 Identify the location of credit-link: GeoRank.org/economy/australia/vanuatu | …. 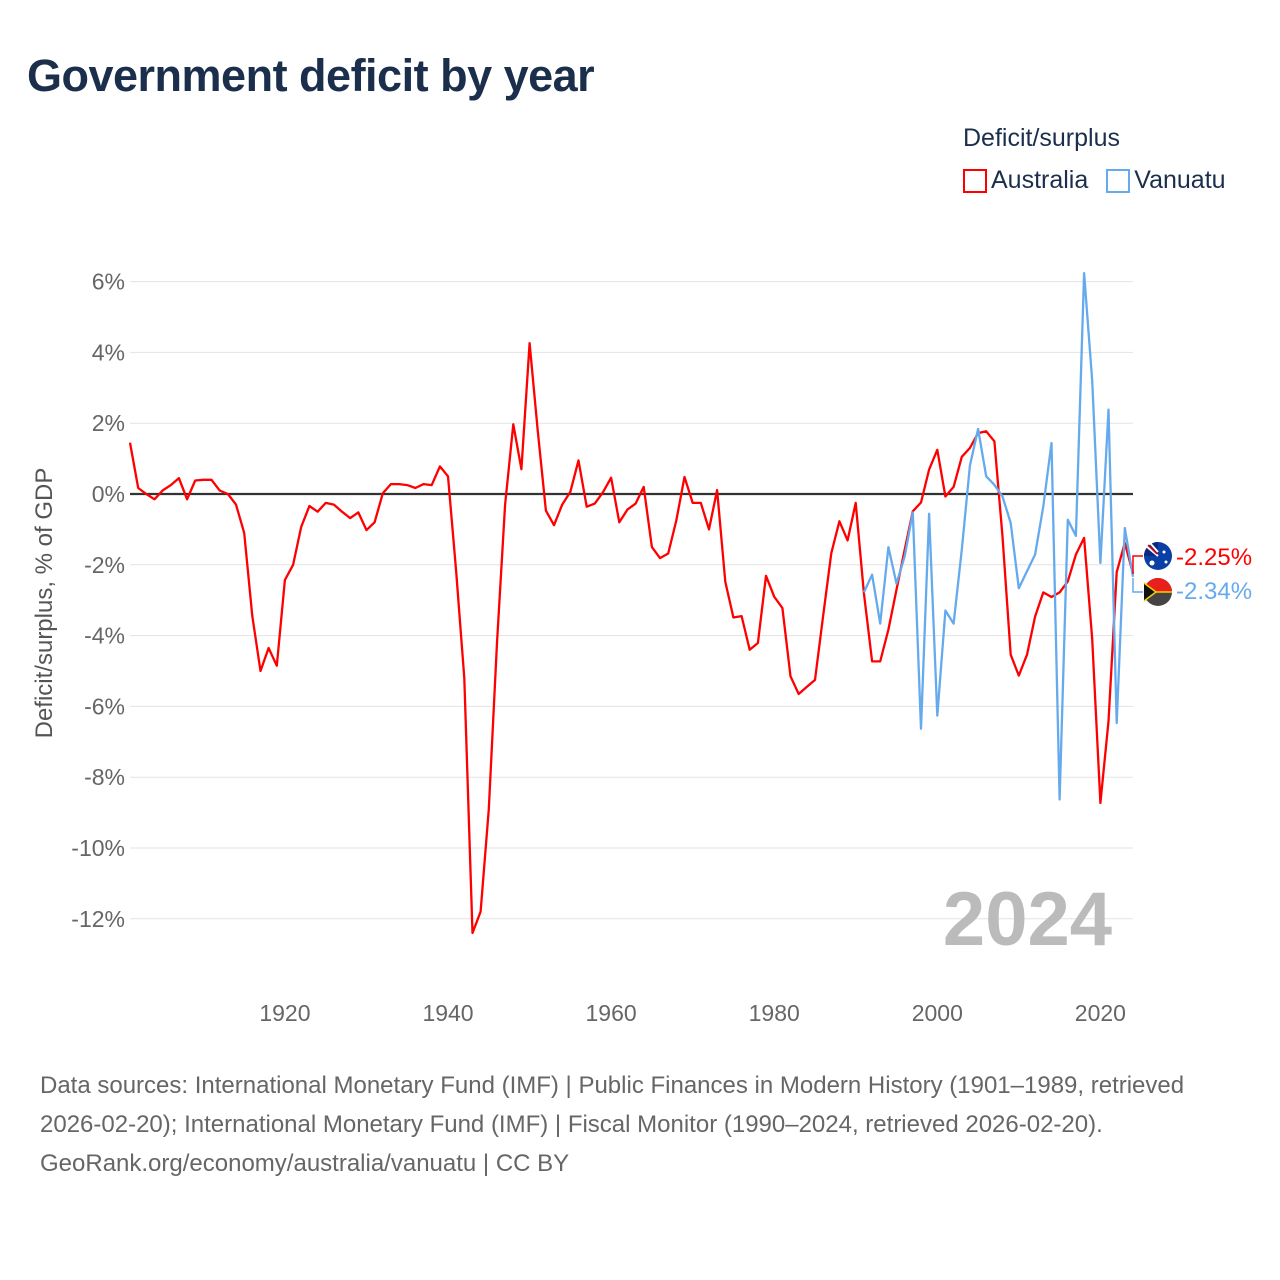
(305, 1163).